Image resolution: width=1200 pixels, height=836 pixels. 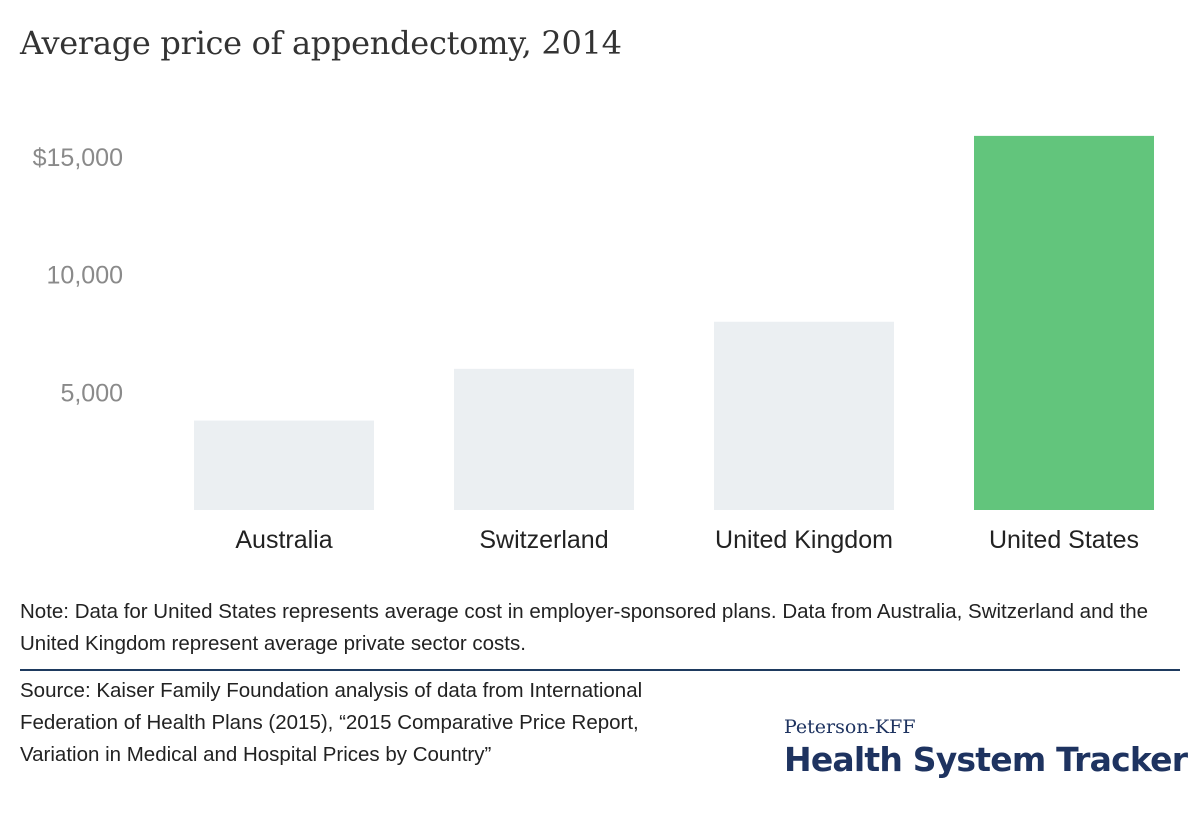 I want to click on publisher-logo: Peterson-KFF Health System Tracker, so click(x=986, y=747).